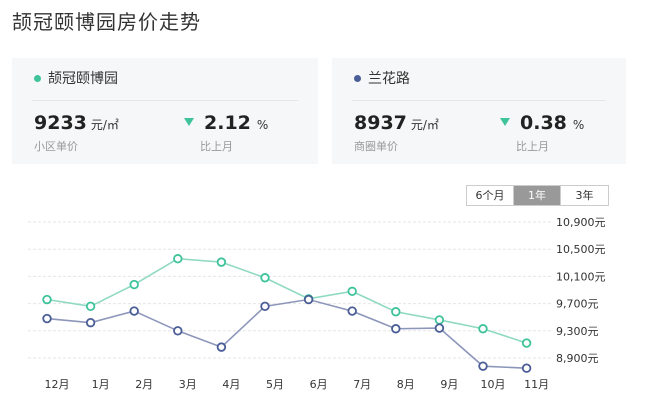  I want to click on x-tick-label: 12月, so click(57, 384).